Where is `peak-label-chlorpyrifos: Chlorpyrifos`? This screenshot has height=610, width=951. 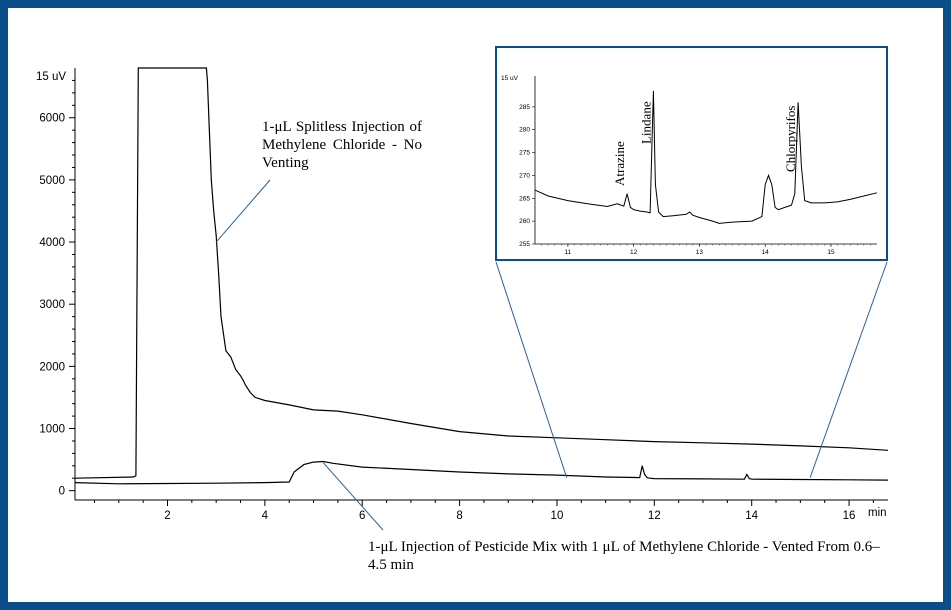
peak-label-chlorpyrifos: Chlorpyrifos is located at coordinates (790, 139).